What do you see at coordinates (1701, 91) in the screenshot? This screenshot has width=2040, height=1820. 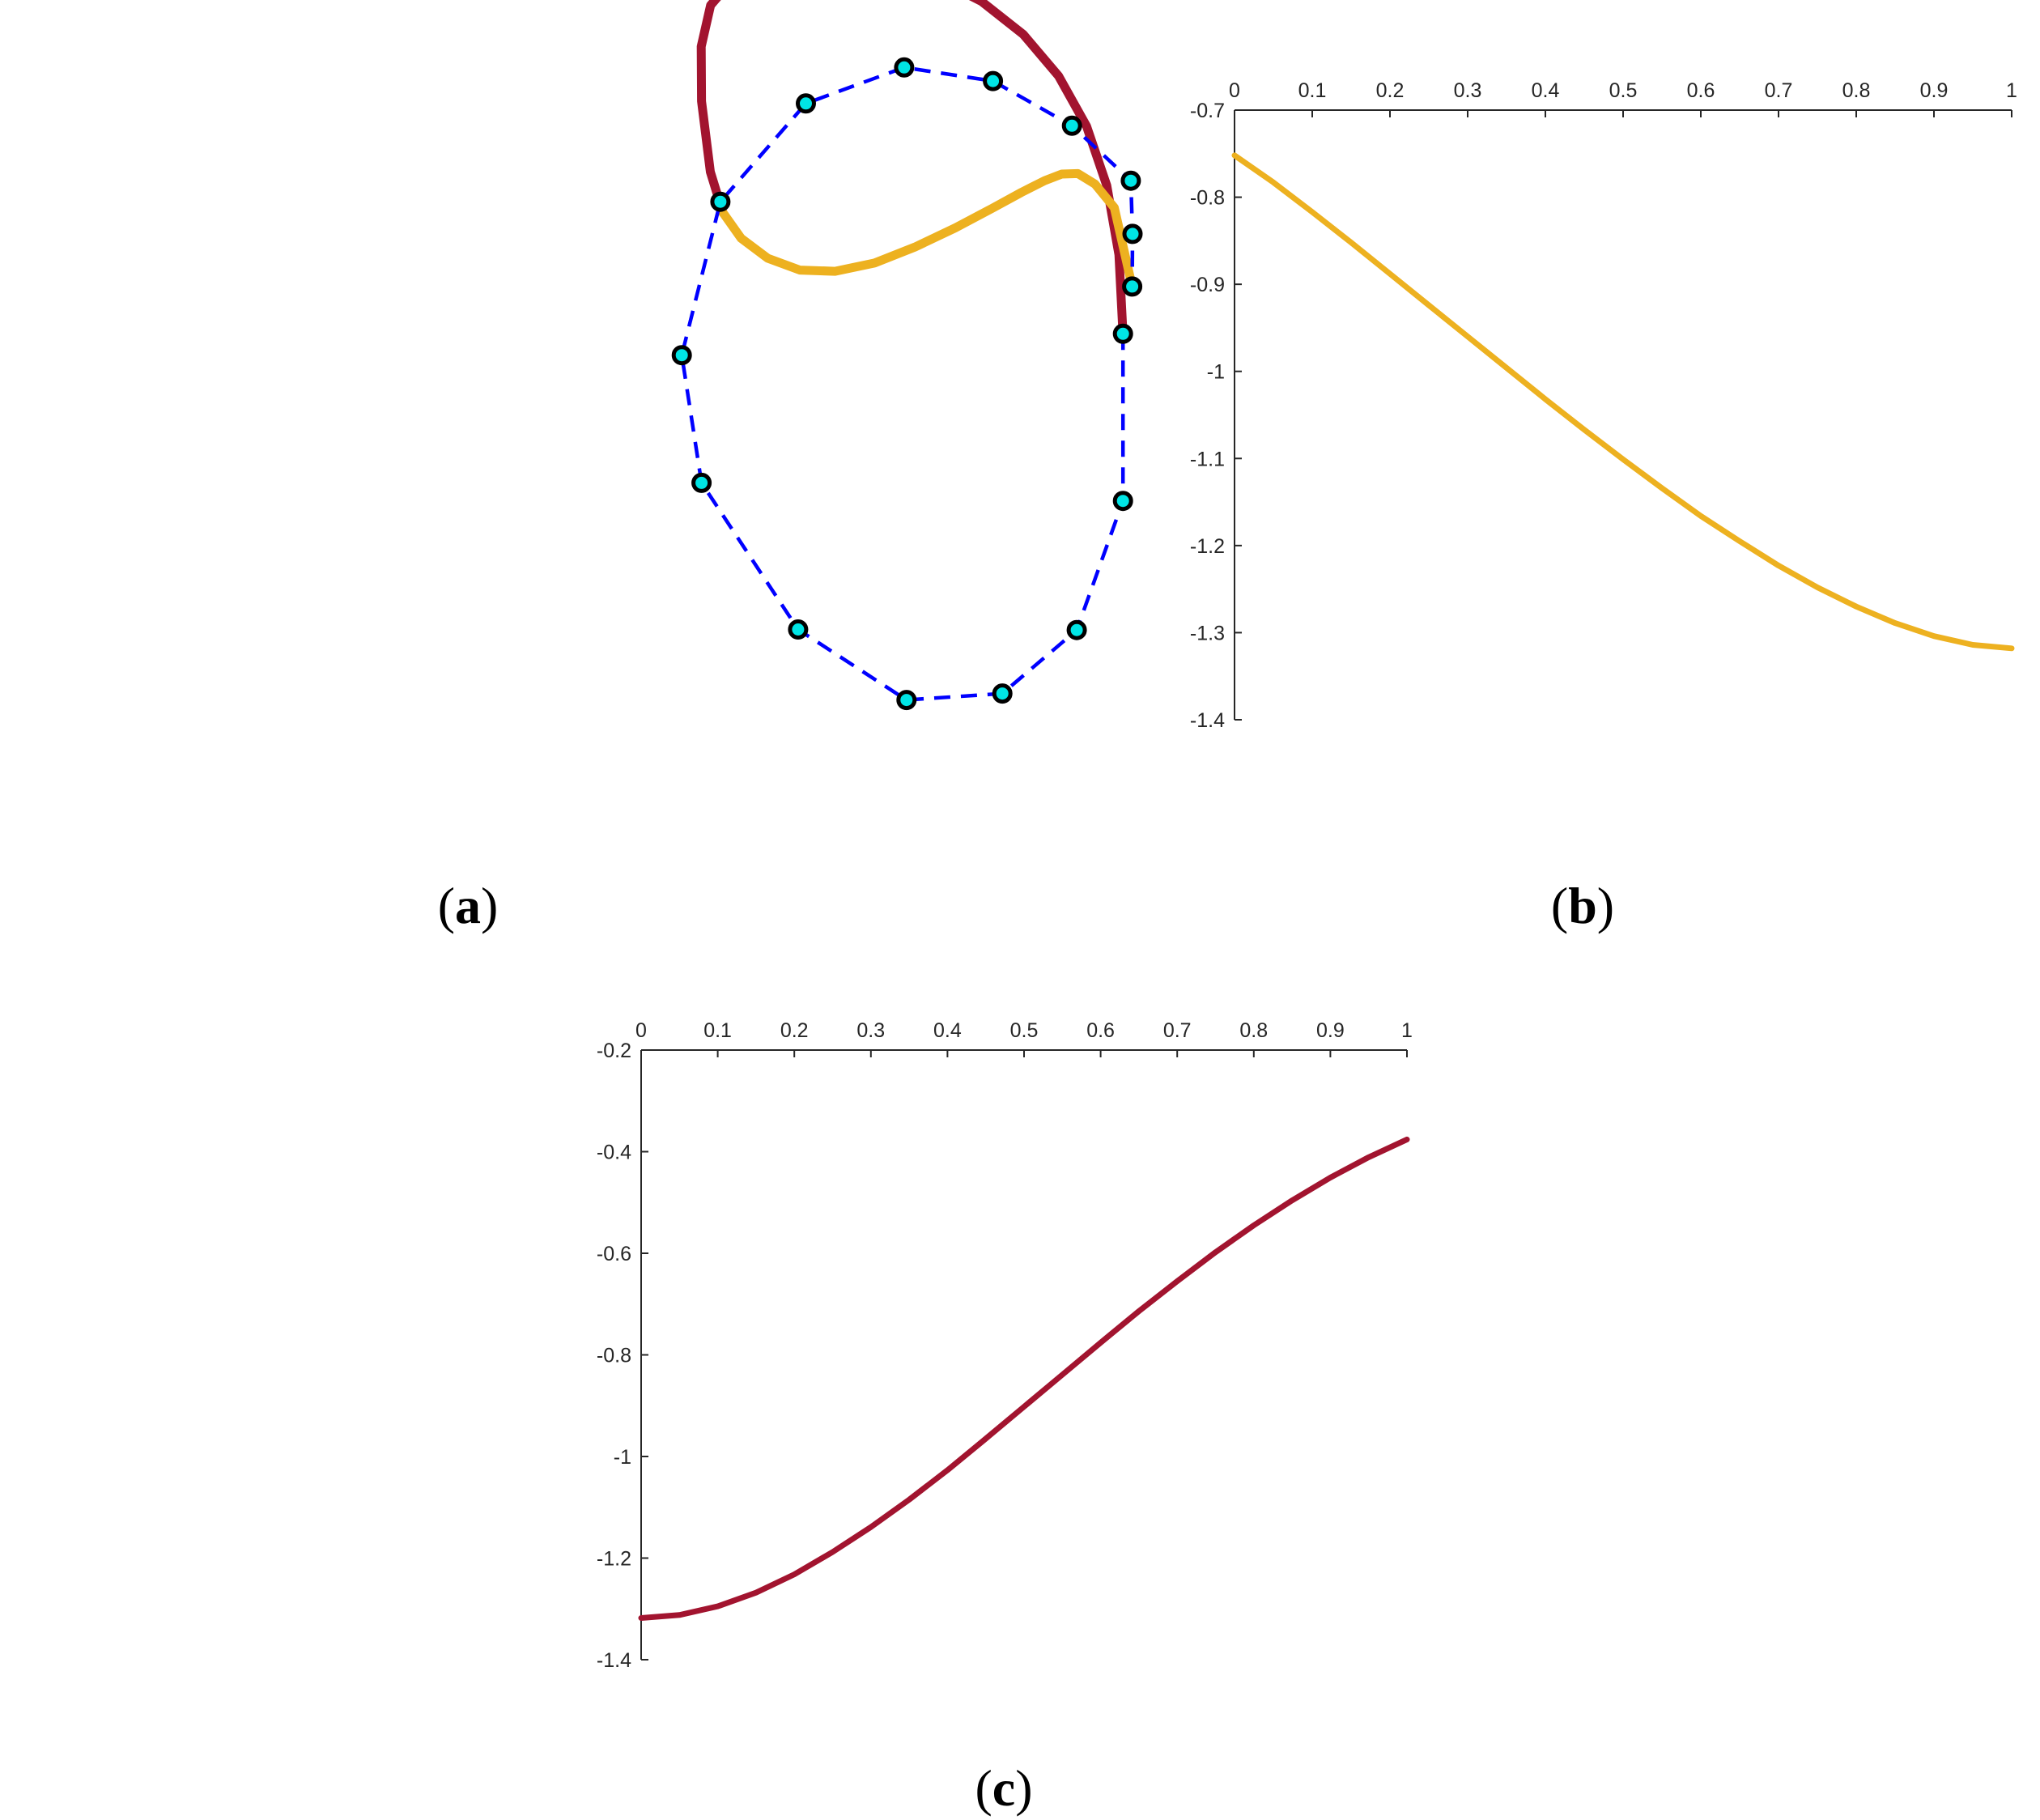 I see `b-x-tick-label-6: 0.6` at bounding box center [1701, 91].